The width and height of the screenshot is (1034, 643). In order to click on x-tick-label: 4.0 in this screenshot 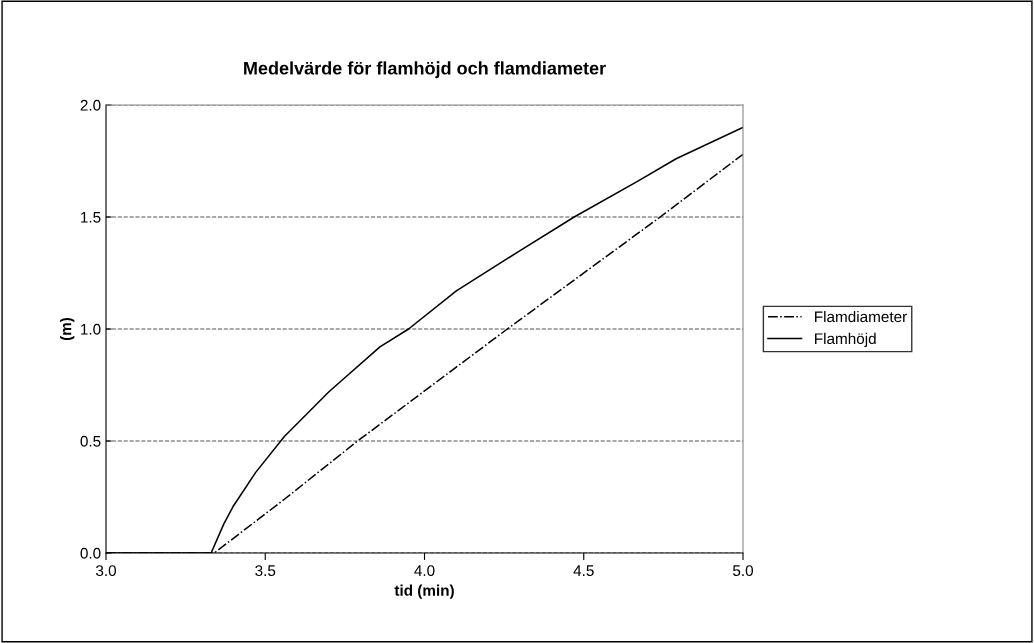, I will do `click(424, 571)`.